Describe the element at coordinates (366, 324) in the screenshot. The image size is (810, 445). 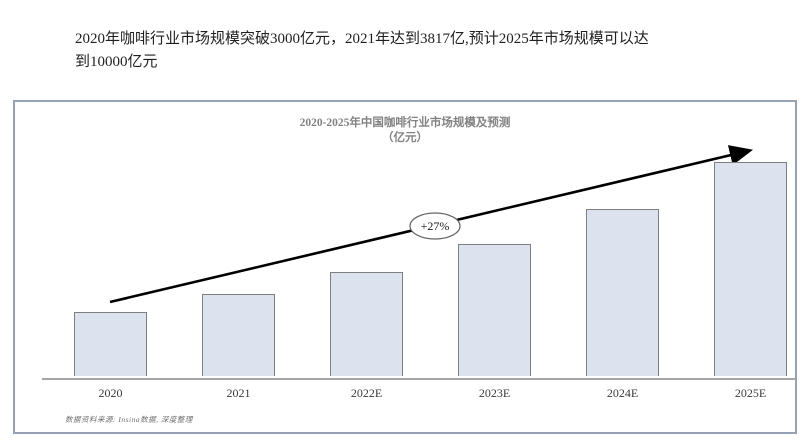
I see `bar-2022E` at that location.